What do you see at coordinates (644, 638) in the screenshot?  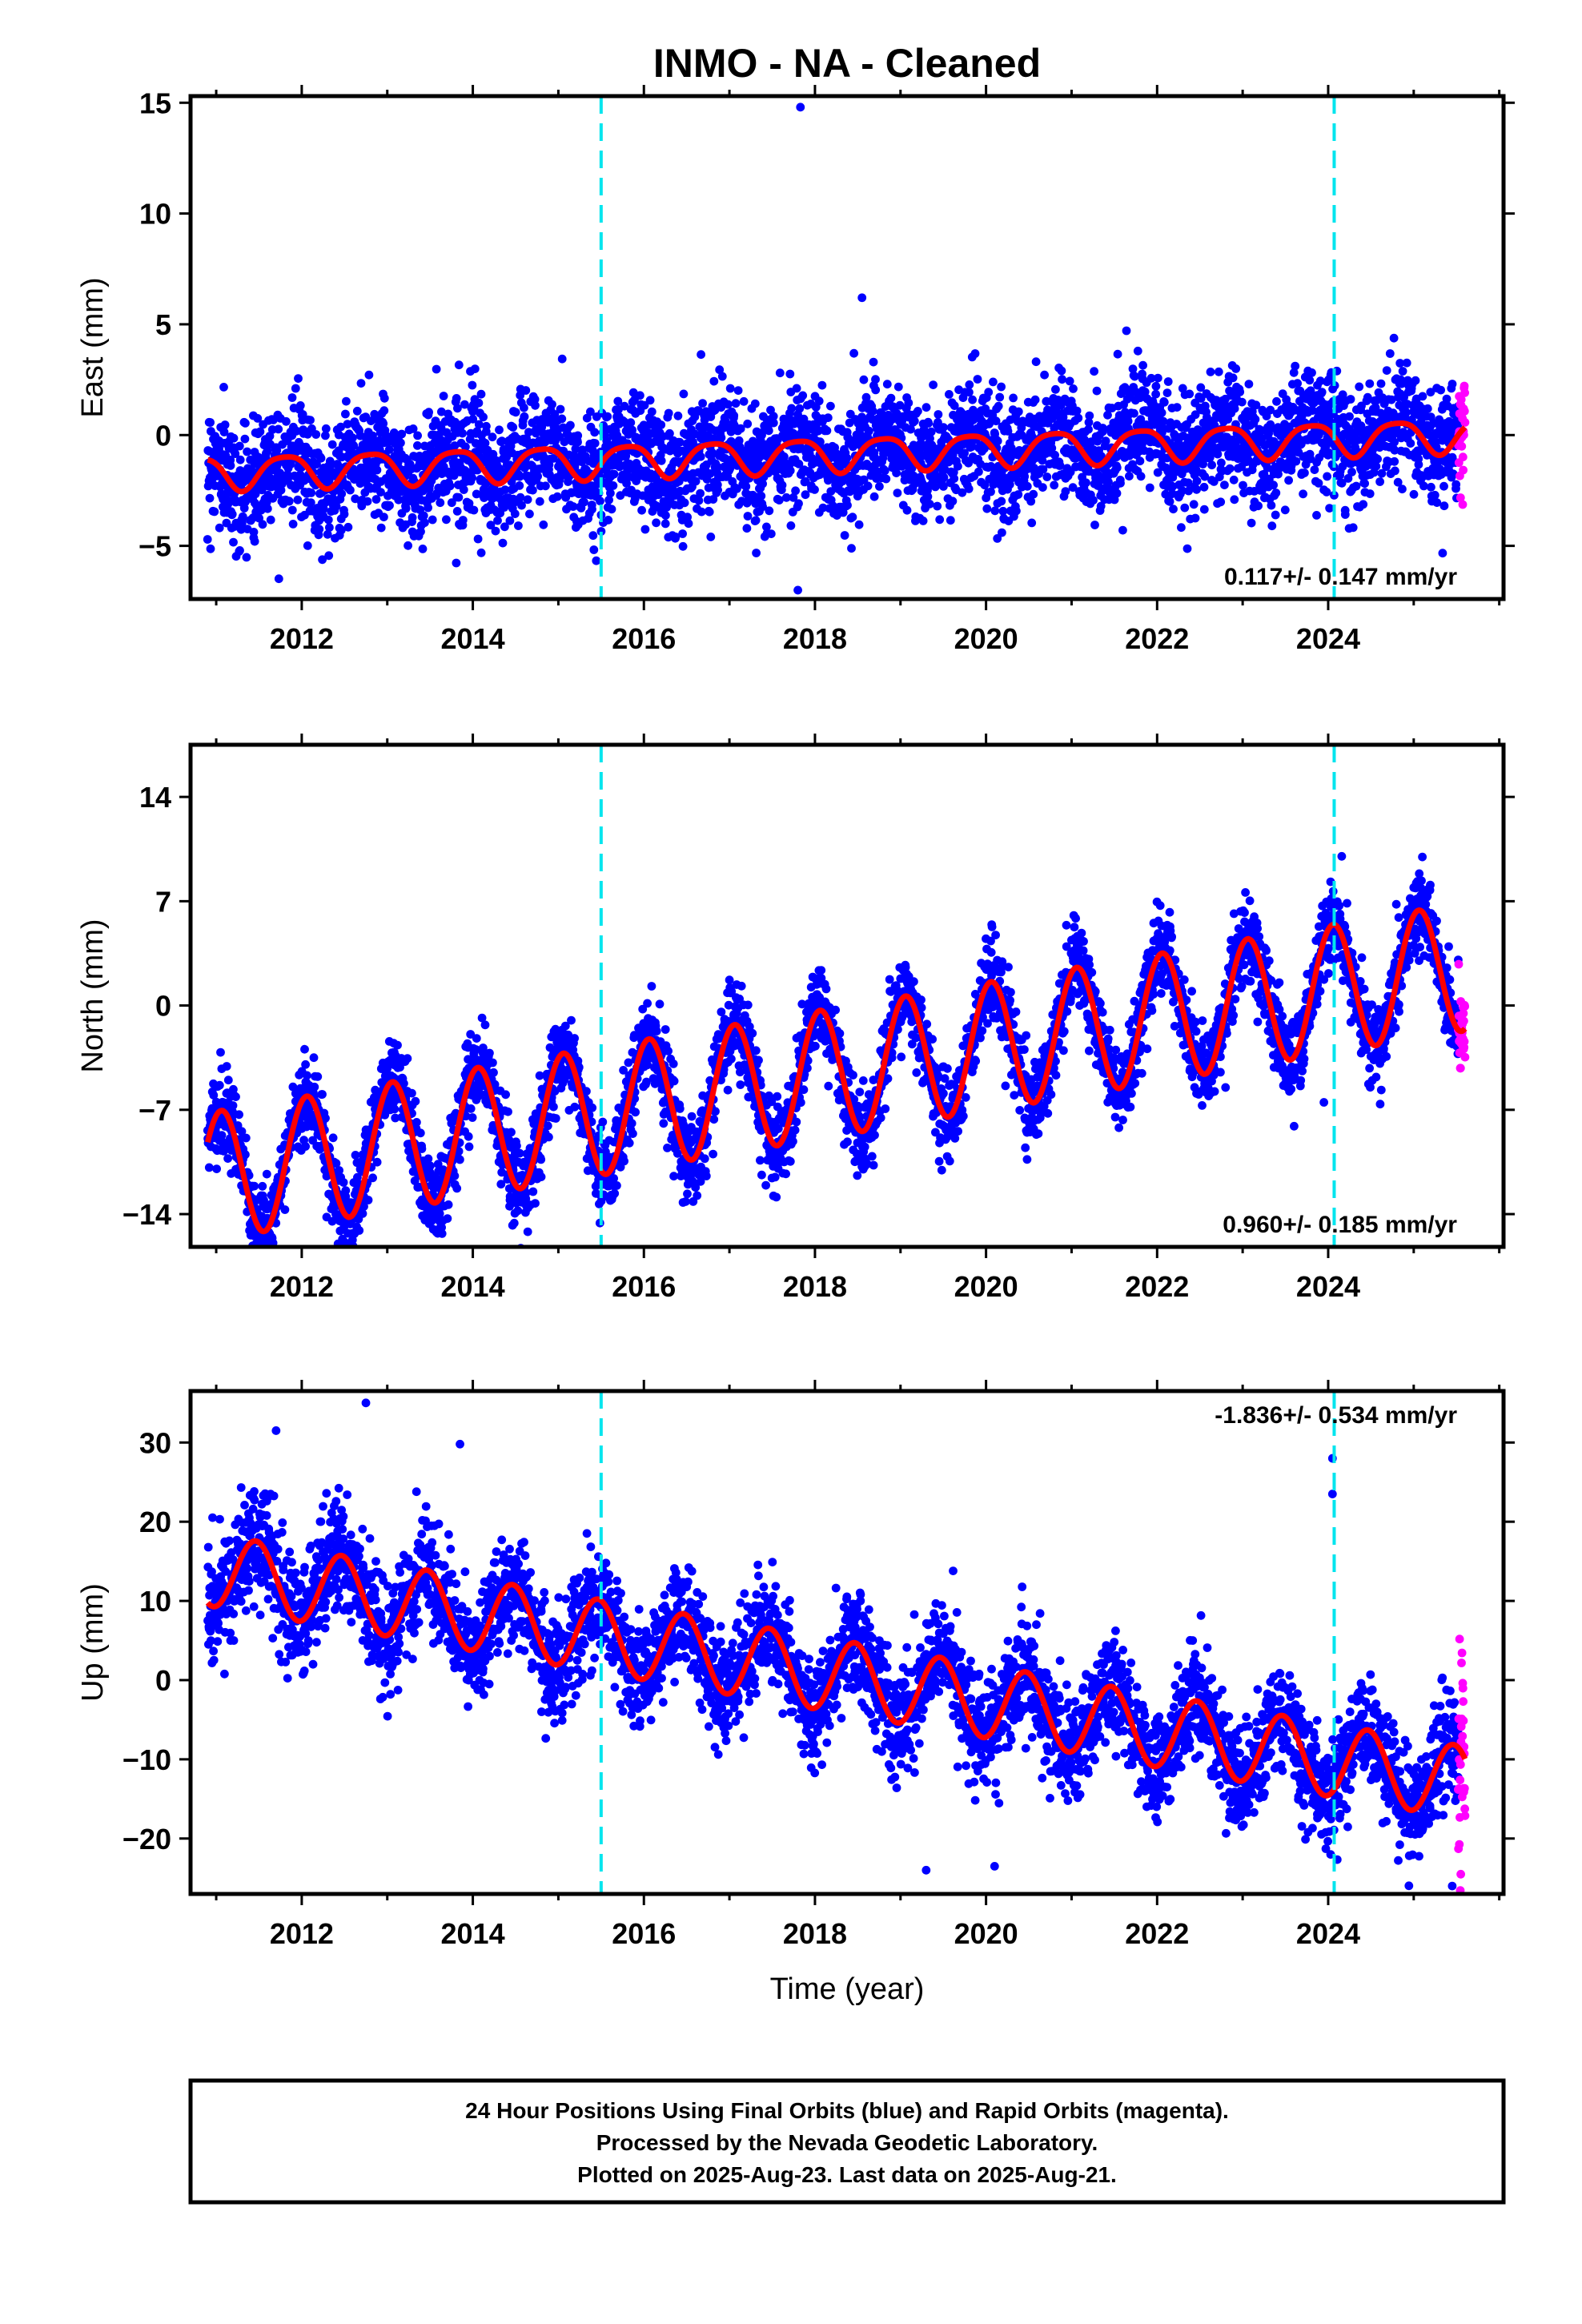 I see `x-tick-label: 2016` at bounding box center [644, 638].